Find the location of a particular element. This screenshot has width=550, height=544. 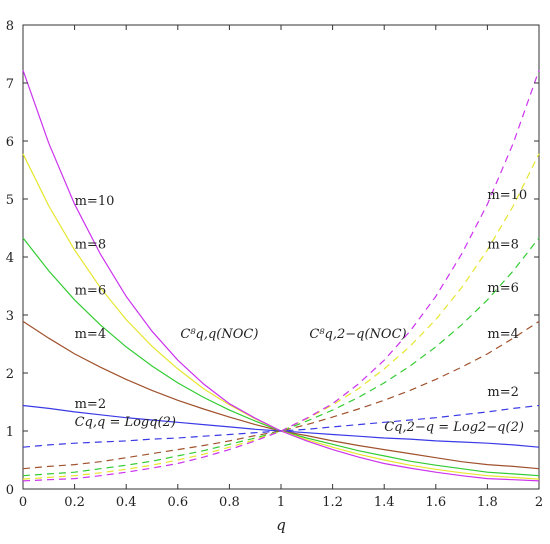

annotation-label: Cq,q = Logq(2) is located at coordinates (125, 422).